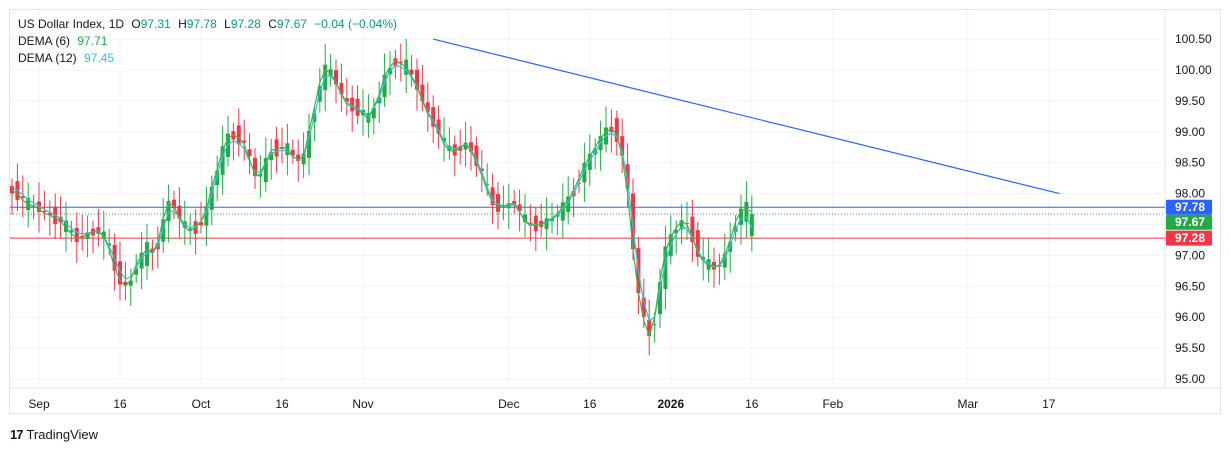  Describe the element at coordinates (1190, 194) in the screenshot. I see `y-tick-label: 98.00` at that location.